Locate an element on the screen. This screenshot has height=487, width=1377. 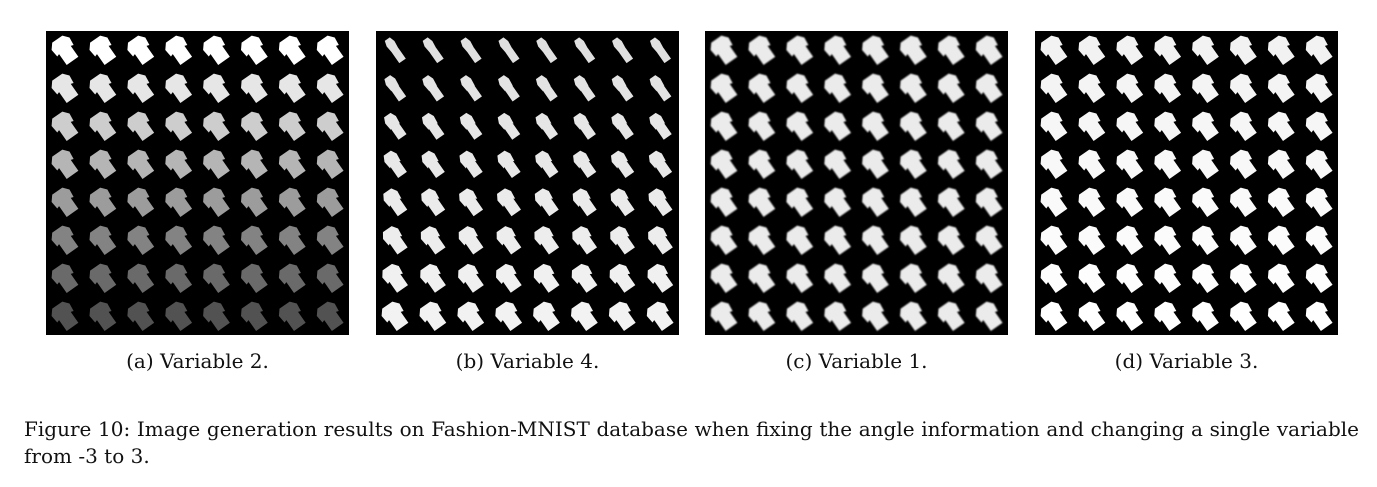
panel-d-svg is located at coordinates (1186, 183).